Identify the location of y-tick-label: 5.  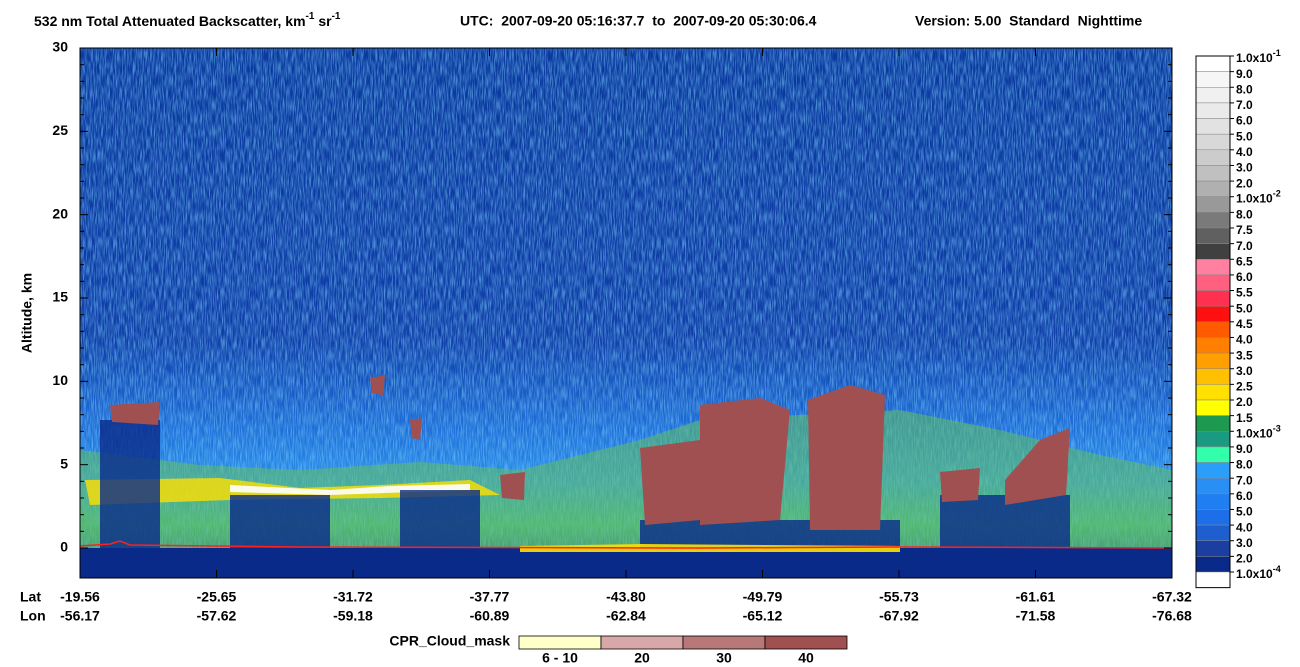
(64, 463).